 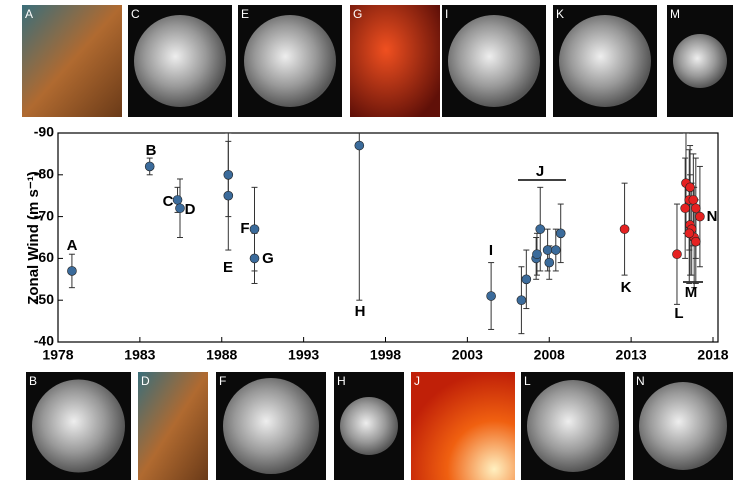 I want to click on point-label: I, so click(x=491, y=250).